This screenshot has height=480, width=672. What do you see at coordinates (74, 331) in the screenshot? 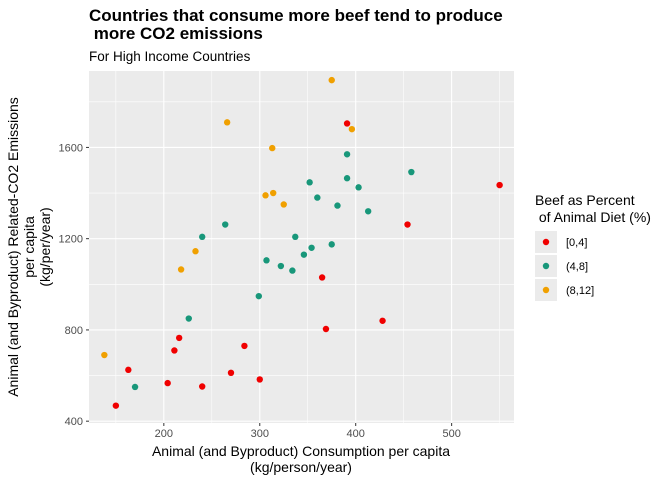
I see `y-tick-label: 800` at bounding box center [74, 331].